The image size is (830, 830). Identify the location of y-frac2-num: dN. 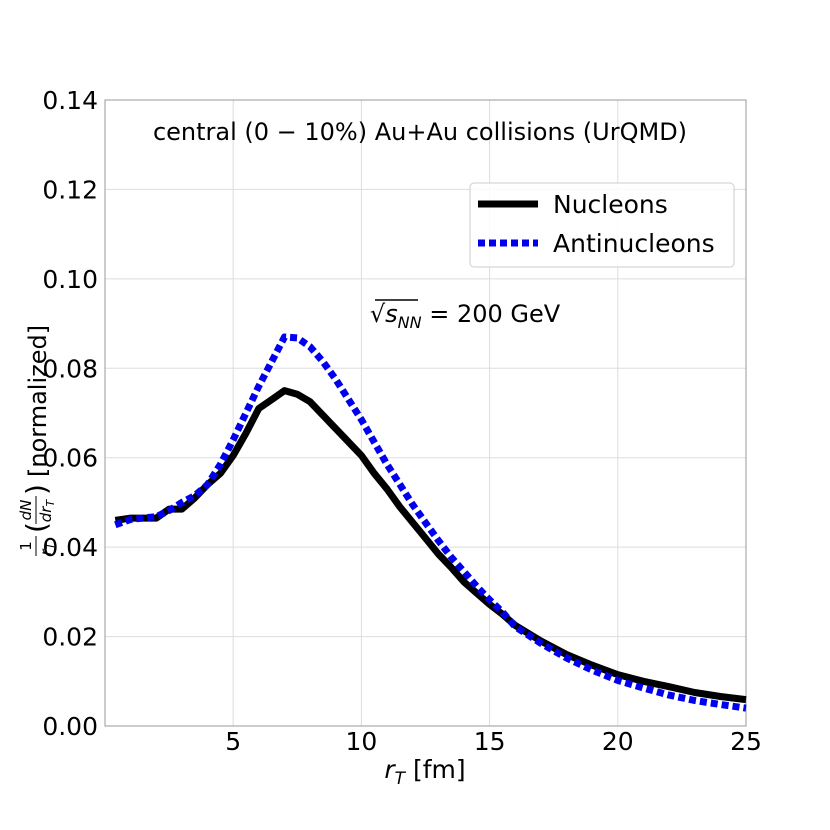
(26, 510).